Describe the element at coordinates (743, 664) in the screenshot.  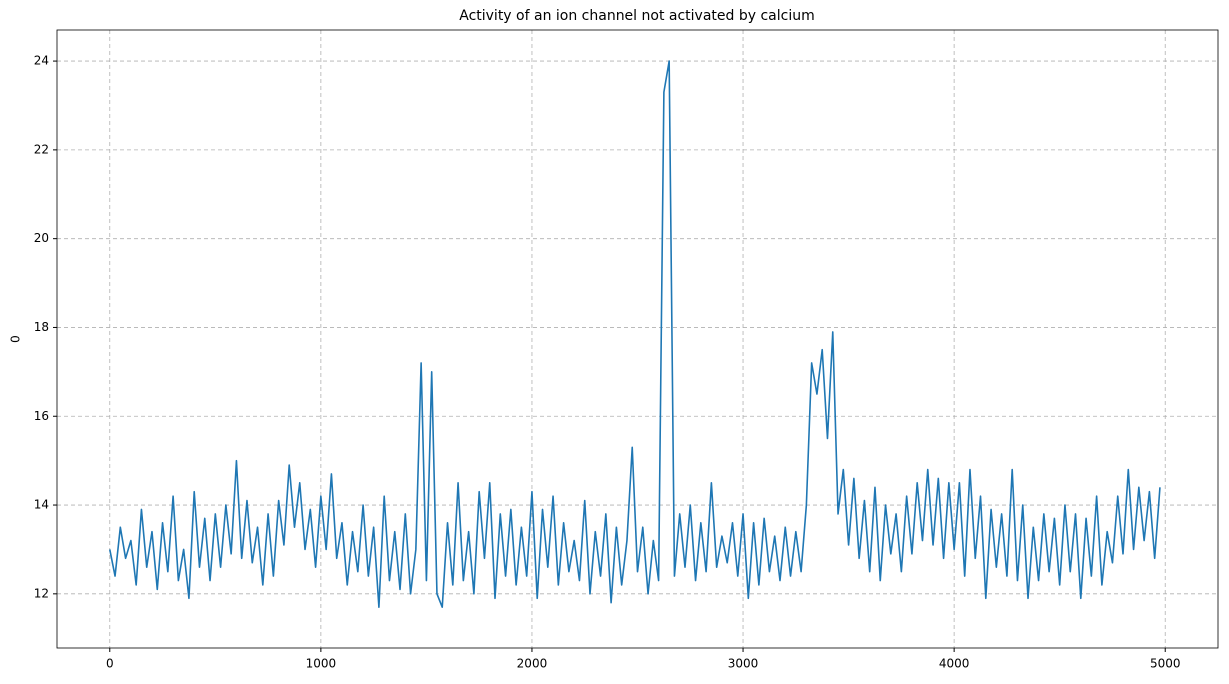
I see `x-tick-label: 3000` at that location.